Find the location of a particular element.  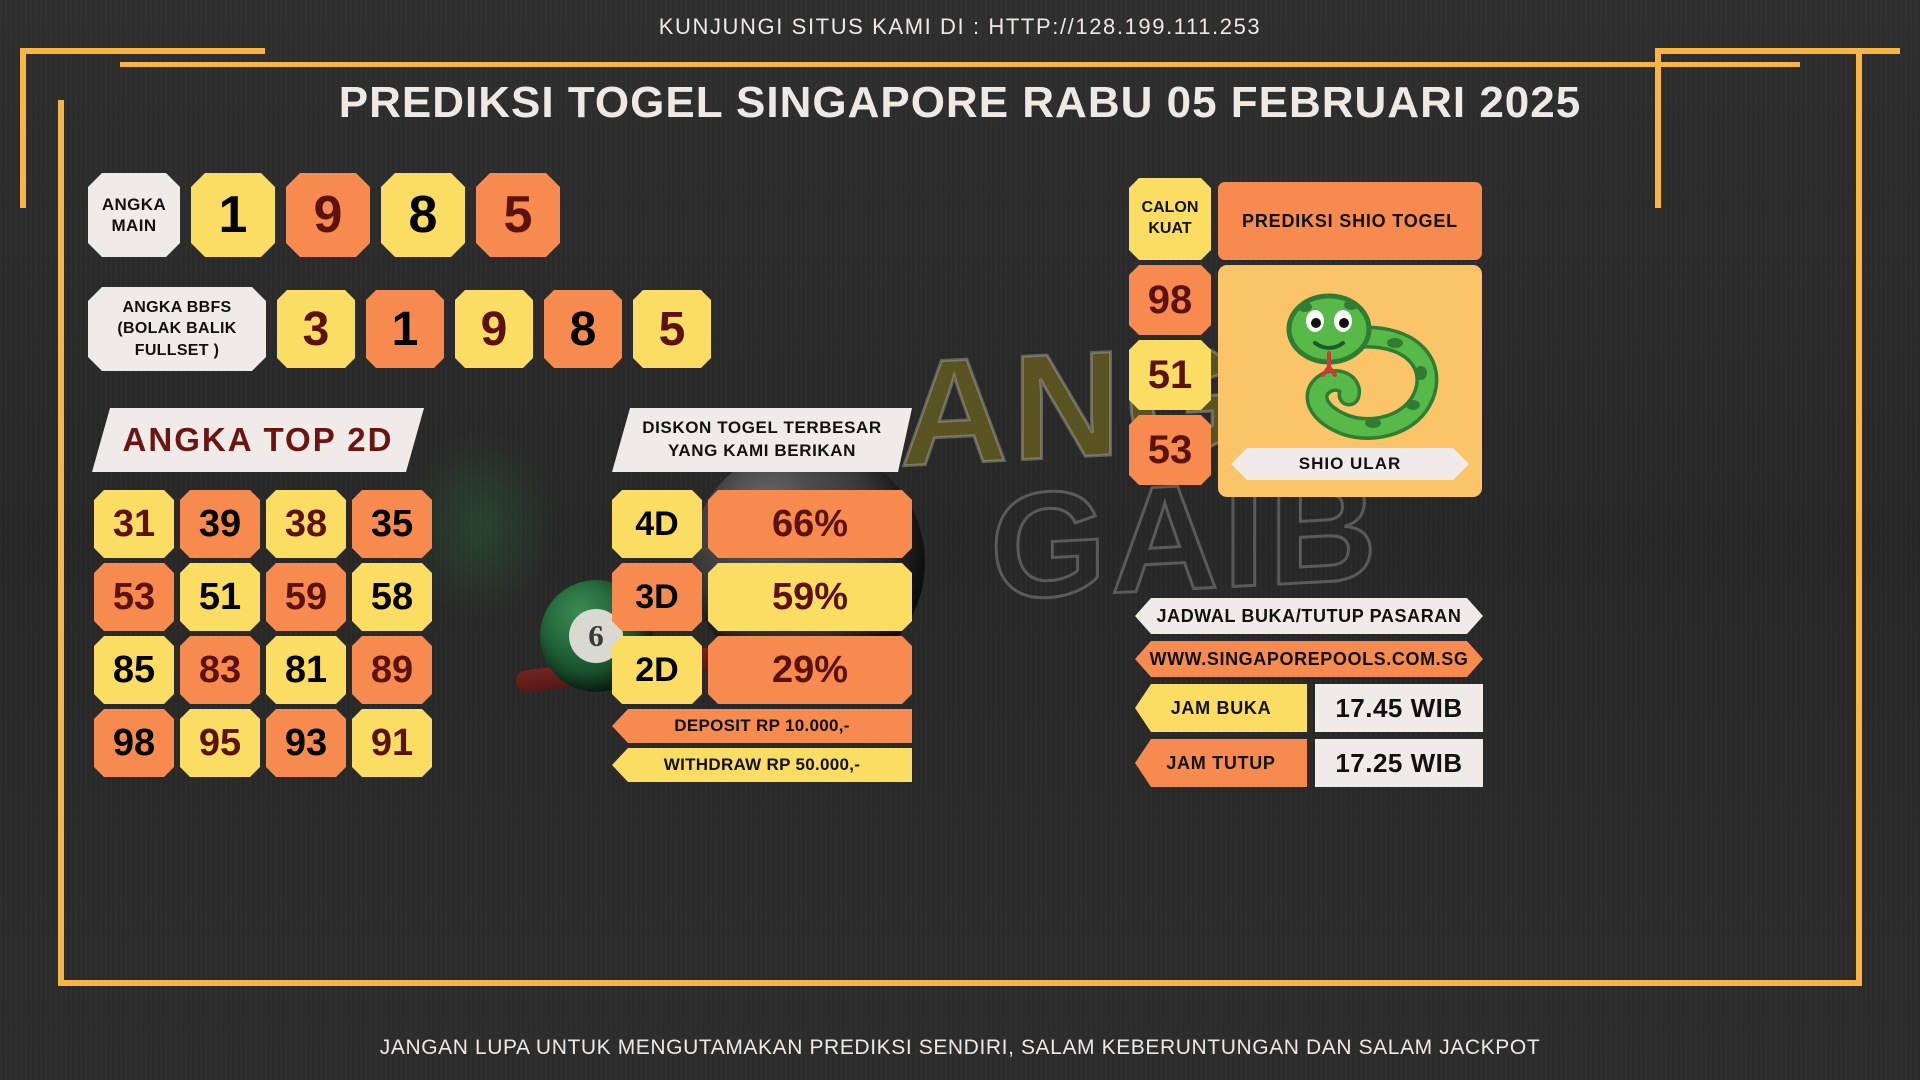

diskon-type-label: 3D is located at coordinates (657, 597).